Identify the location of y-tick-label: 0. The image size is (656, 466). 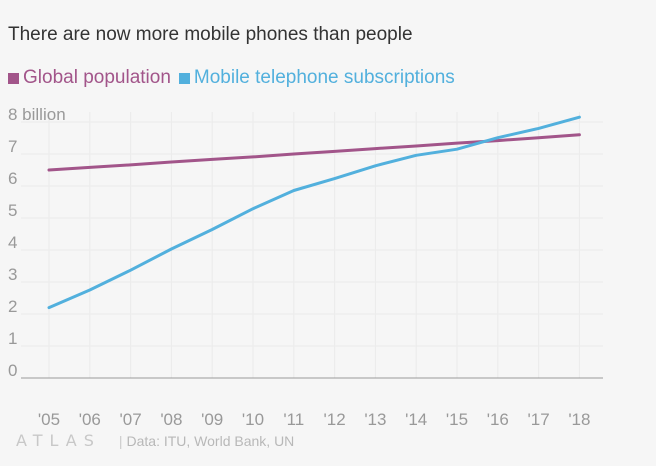
(12, 370).